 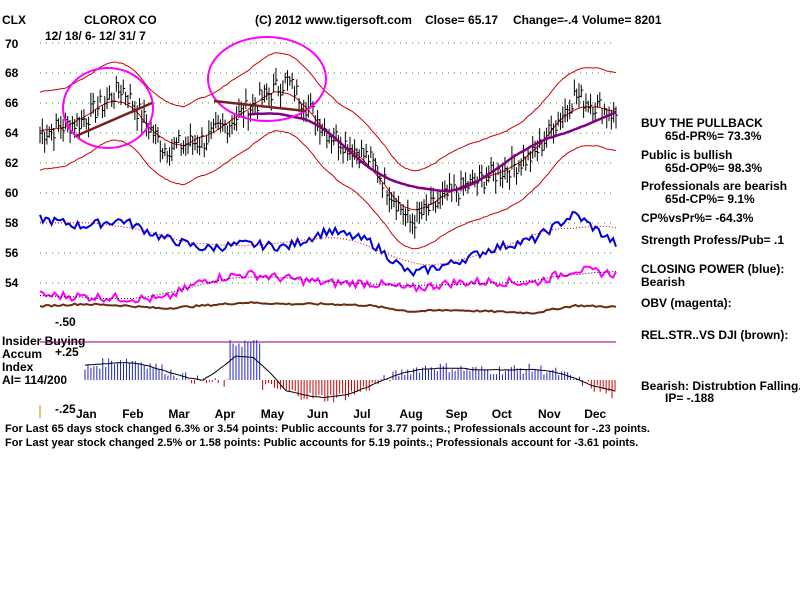 I want to click on y-tick-56: 56, so click(x=12, y=253).